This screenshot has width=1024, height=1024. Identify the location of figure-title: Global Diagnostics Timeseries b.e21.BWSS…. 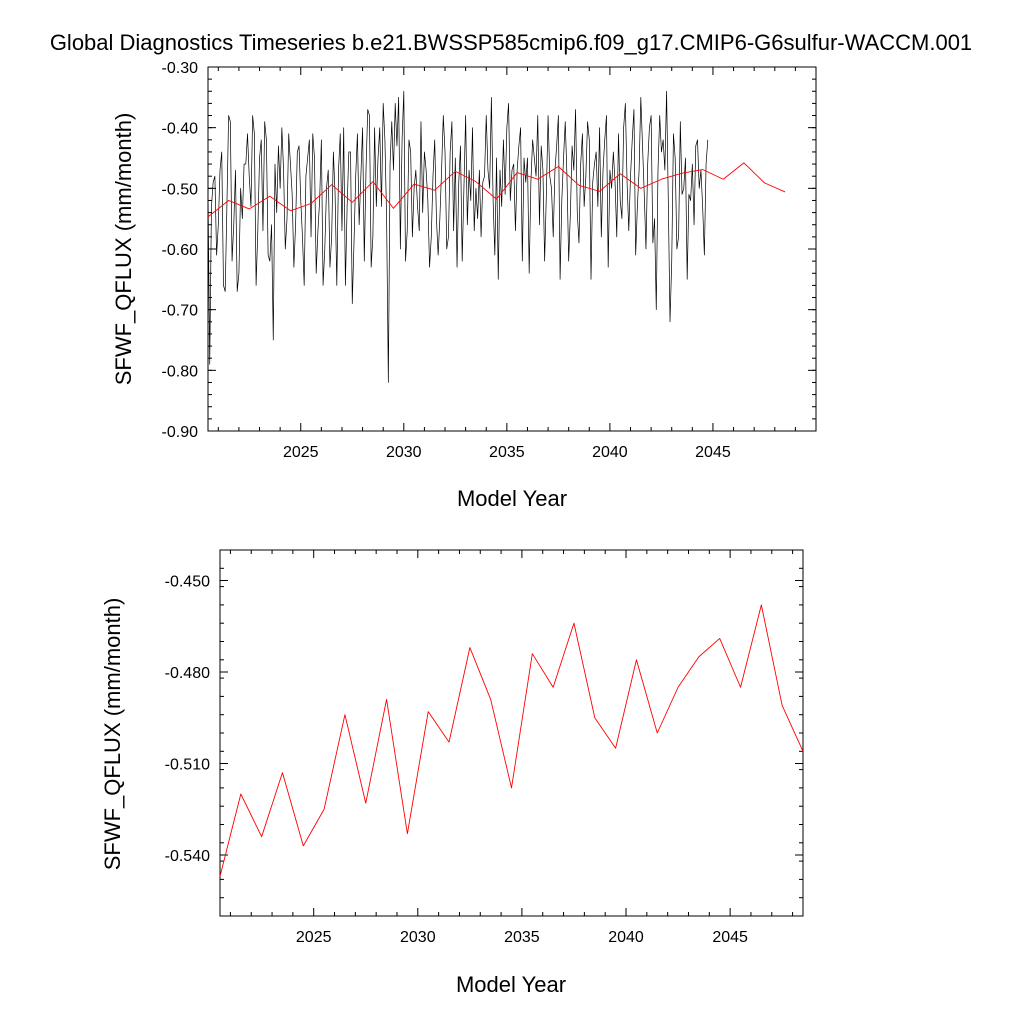
(511, 42).